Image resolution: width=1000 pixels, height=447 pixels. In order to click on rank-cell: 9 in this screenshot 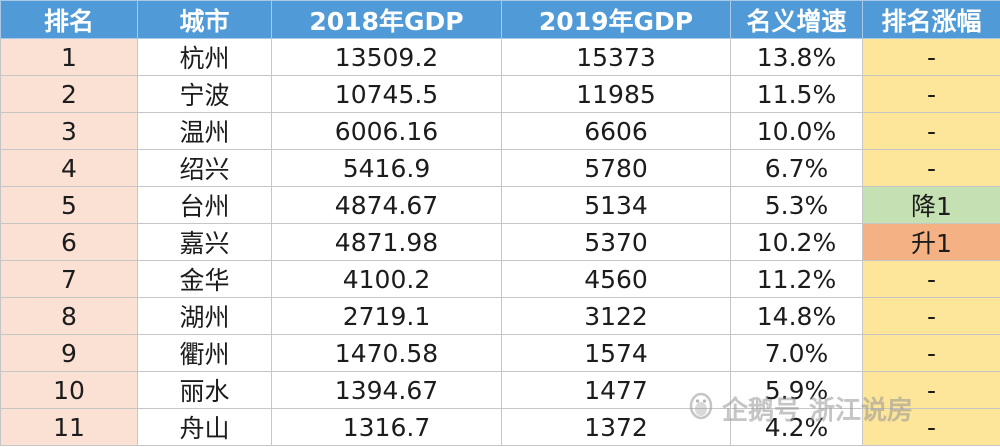, I will do `click(69, 353)`.